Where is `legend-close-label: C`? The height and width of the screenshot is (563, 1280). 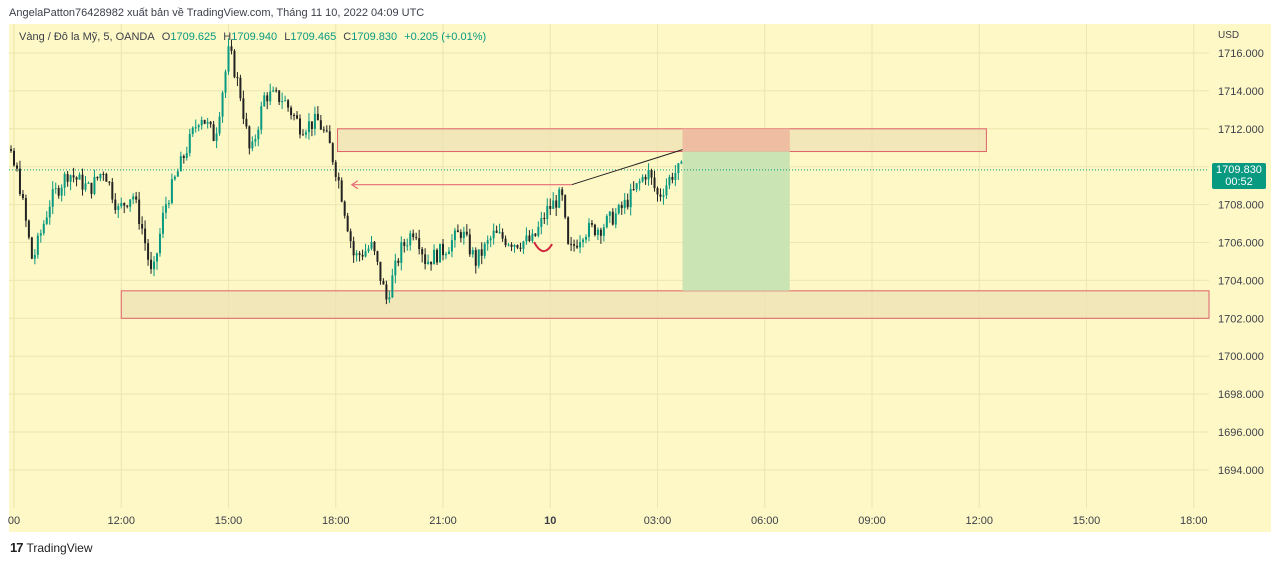
legend-close-label: C is located at coordinates (347, 37).